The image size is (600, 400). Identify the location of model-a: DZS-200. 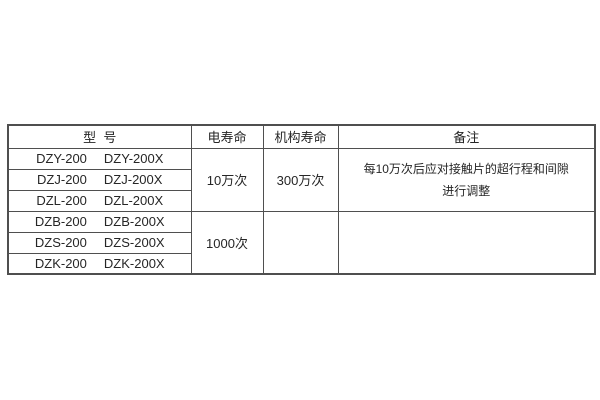
(60, 242).